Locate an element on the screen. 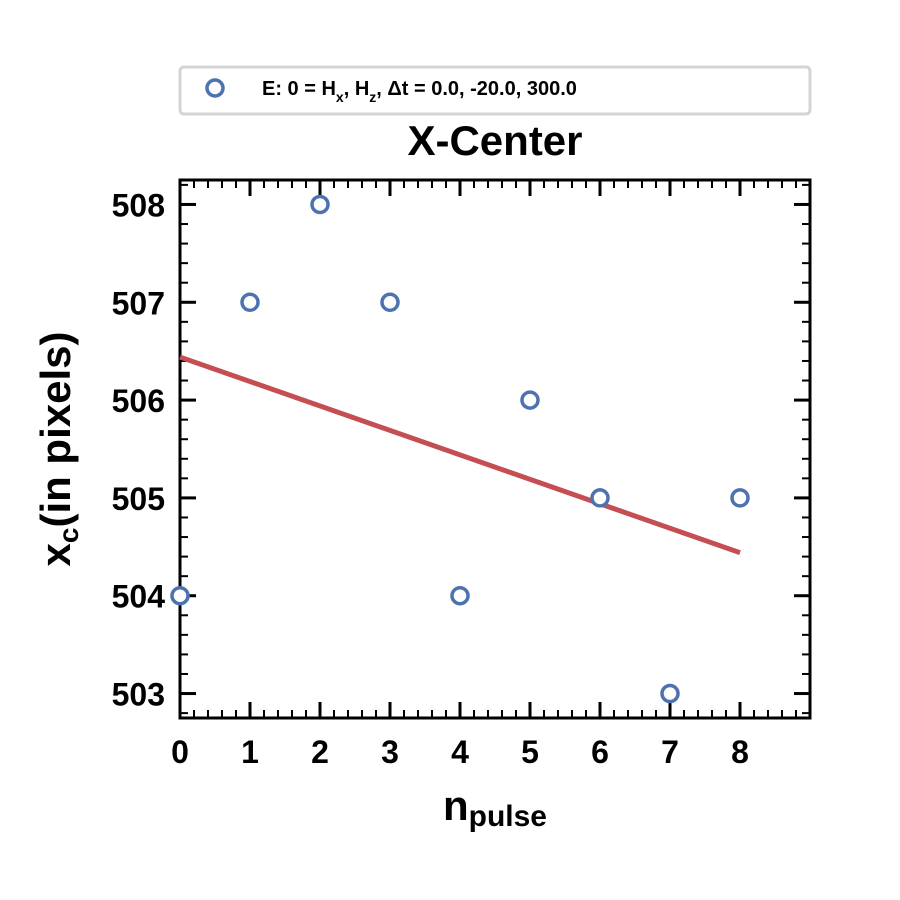 This screenshot has height=900, width=900. x-tick-labels: 0 1 2 3 4 5 6 7 8 is located at coordinates (460, 752).